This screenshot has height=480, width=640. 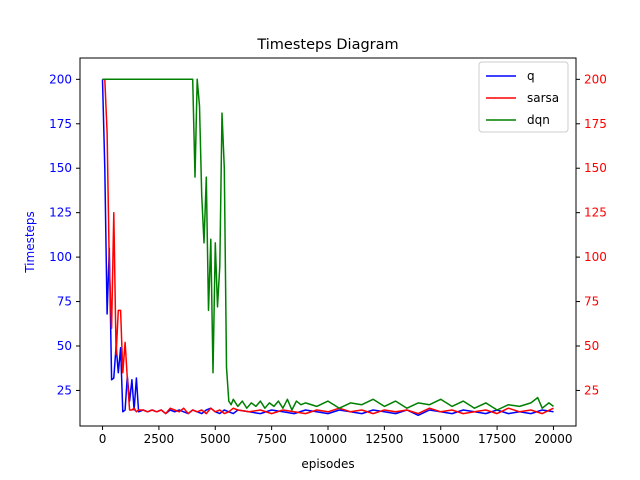 What do you see at coordinates (30, 242) in the screenshot?
I see `y-axis-label: Timesteps` at bounding box center [30, 242].